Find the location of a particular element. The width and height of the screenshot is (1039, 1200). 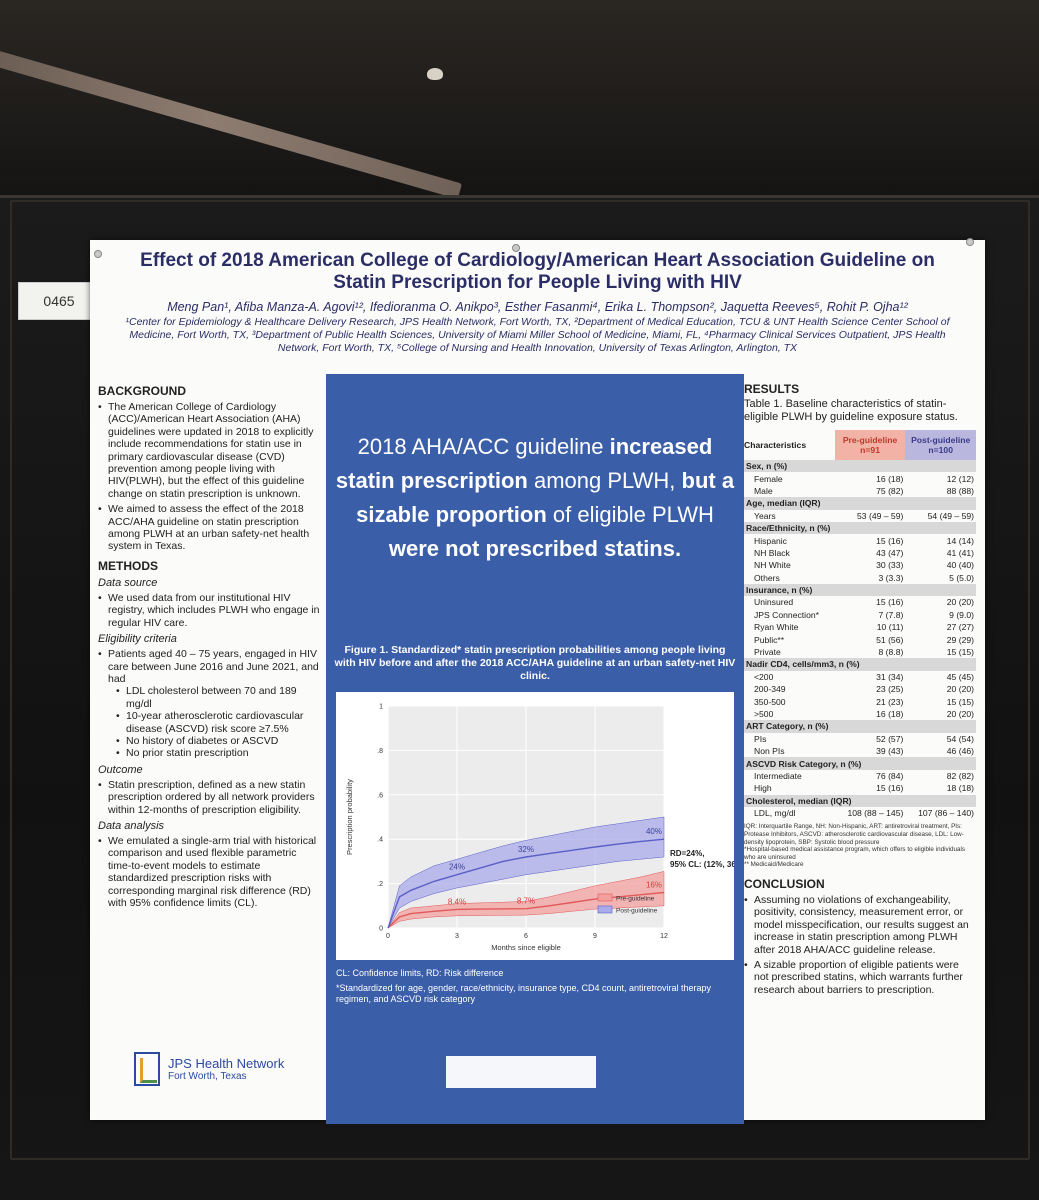

jps-logo-icon is located at coordinates (147, 1069).